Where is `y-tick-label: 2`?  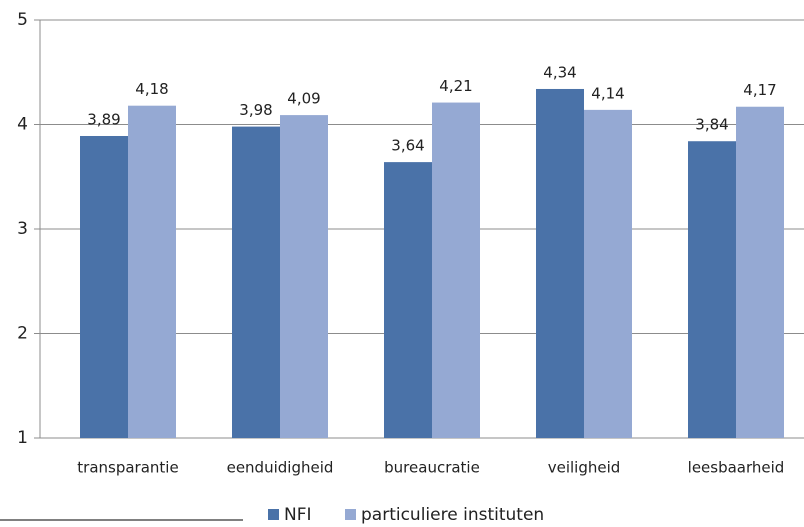
y-tick-label: 2 is located at coordinates (22, 334).